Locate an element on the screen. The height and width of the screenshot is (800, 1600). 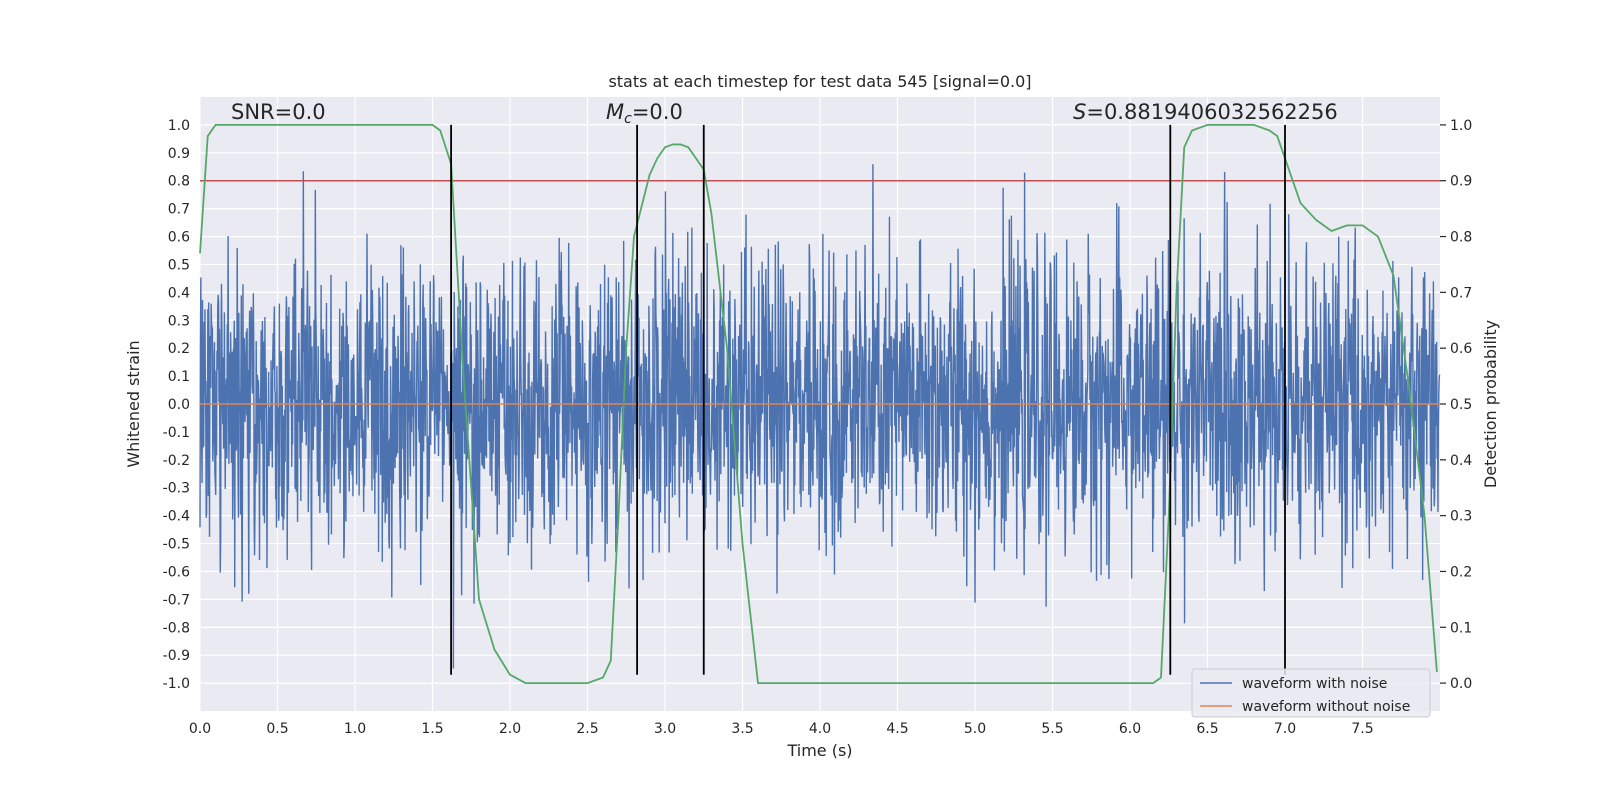
y-tick-label: 0.2 is located at coordinates (179, 349).